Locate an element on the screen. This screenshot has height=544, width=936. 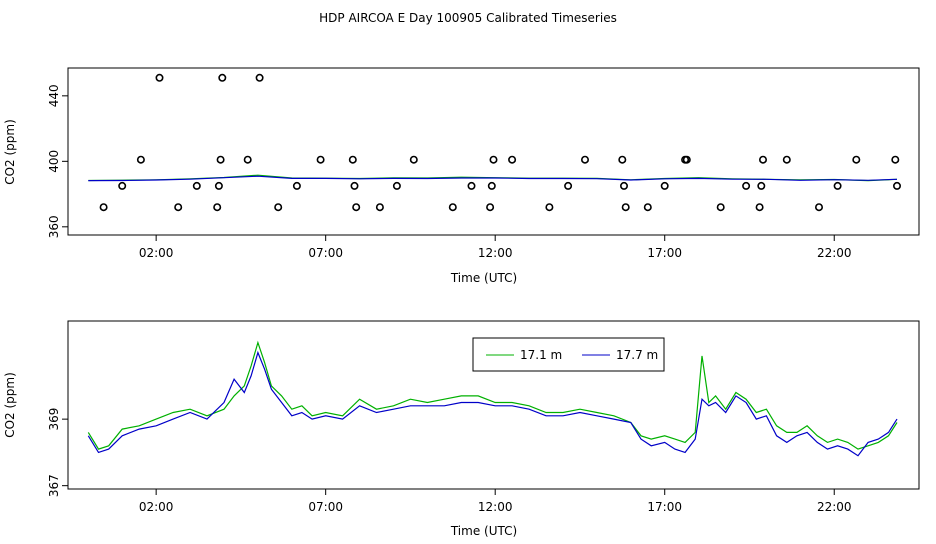
bottom-x-axis: 02:00 07:00 12:00 17:00 22:00 is located at coordinates (495, 501).